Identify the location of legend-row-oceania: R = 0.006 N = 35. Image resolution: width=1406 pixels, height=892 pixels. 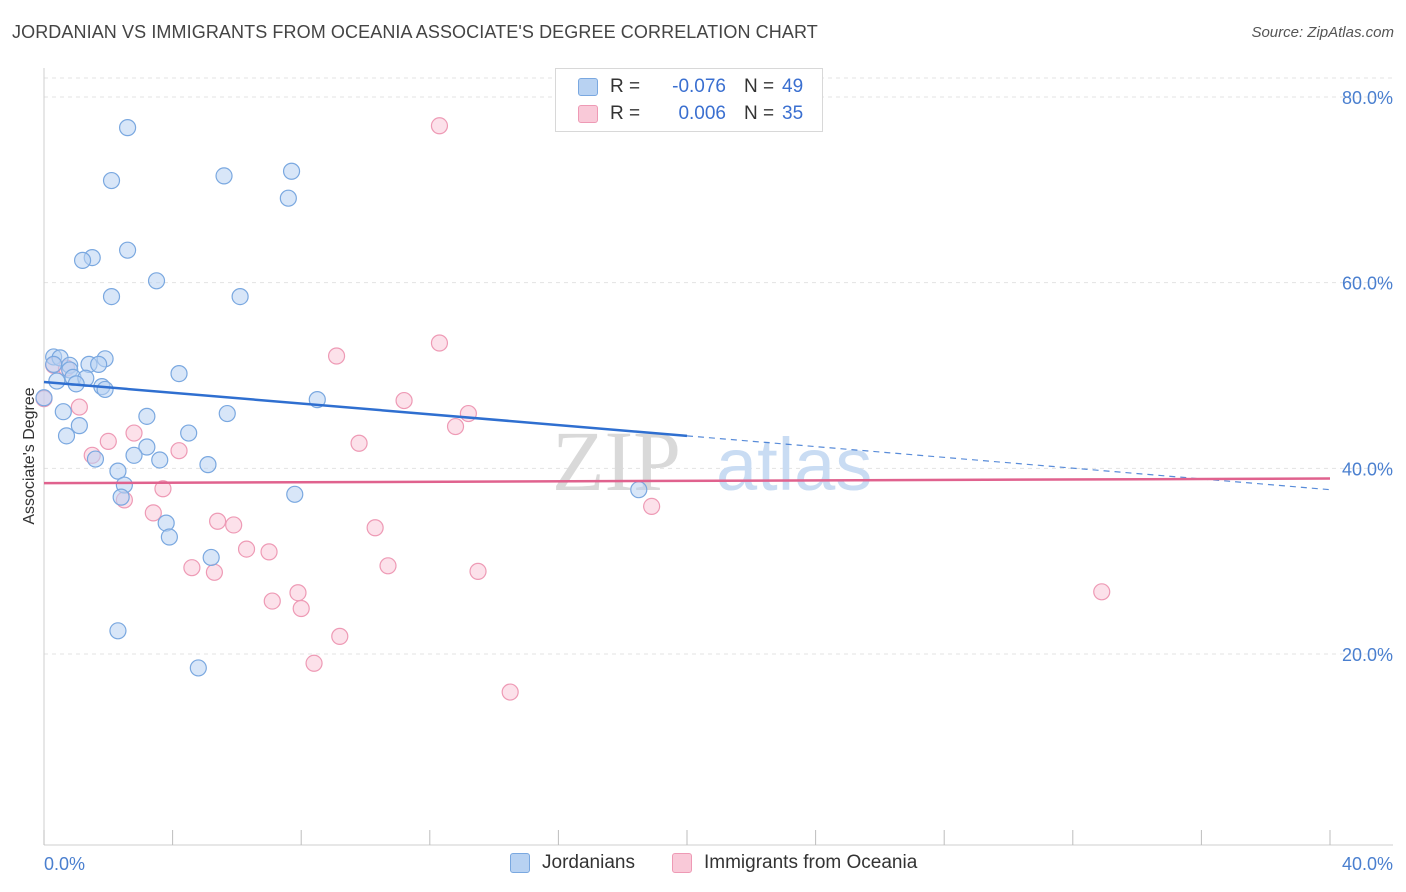
(690, 114).